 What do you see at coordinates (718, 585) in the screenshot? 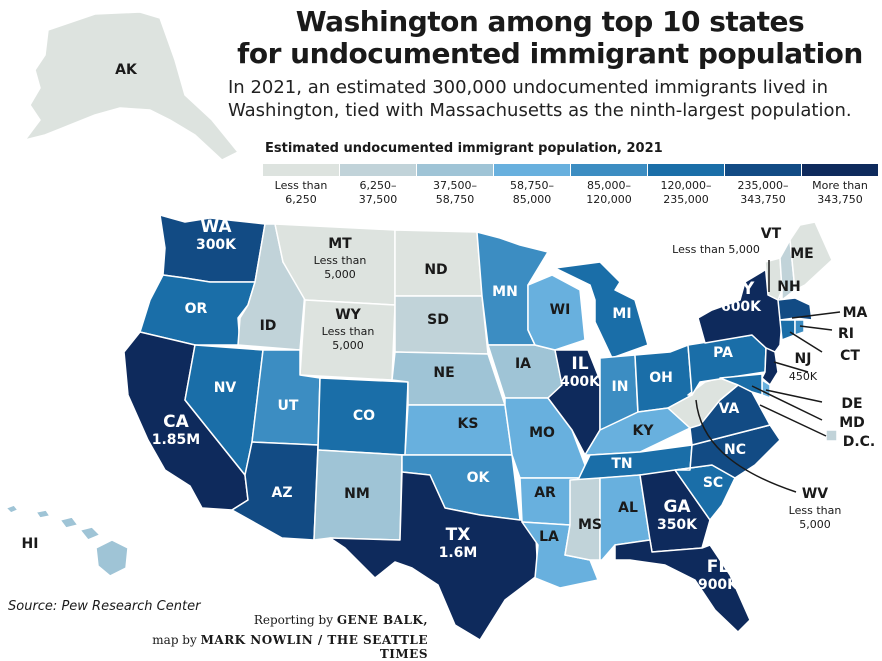
I see `state-label: 900K` at bounding box center [718, 585].